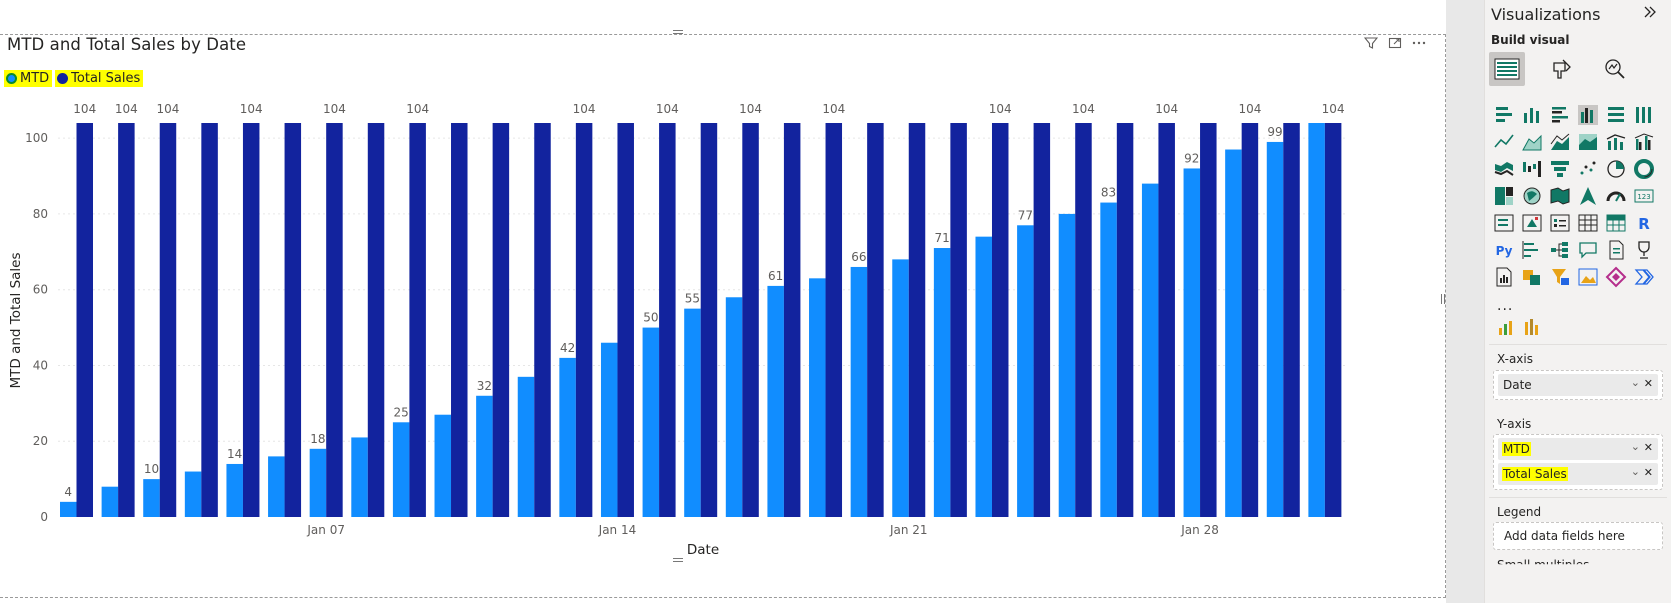 The image size is (1671, 603). What do you see at coordinates (1507, 329) in the screenshot?
I see `custom-bar-chart-icon` at bounding box center [1507, 329].